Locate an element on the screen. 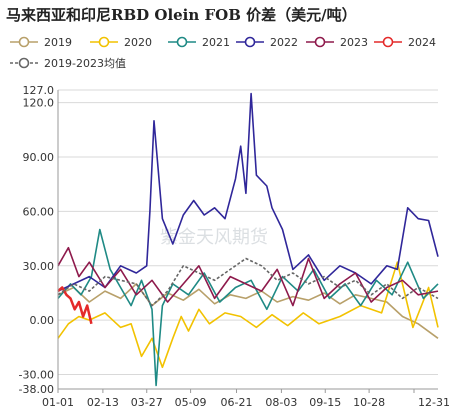  x-tick-label: 01-01 is located at coordinates (58, 402).